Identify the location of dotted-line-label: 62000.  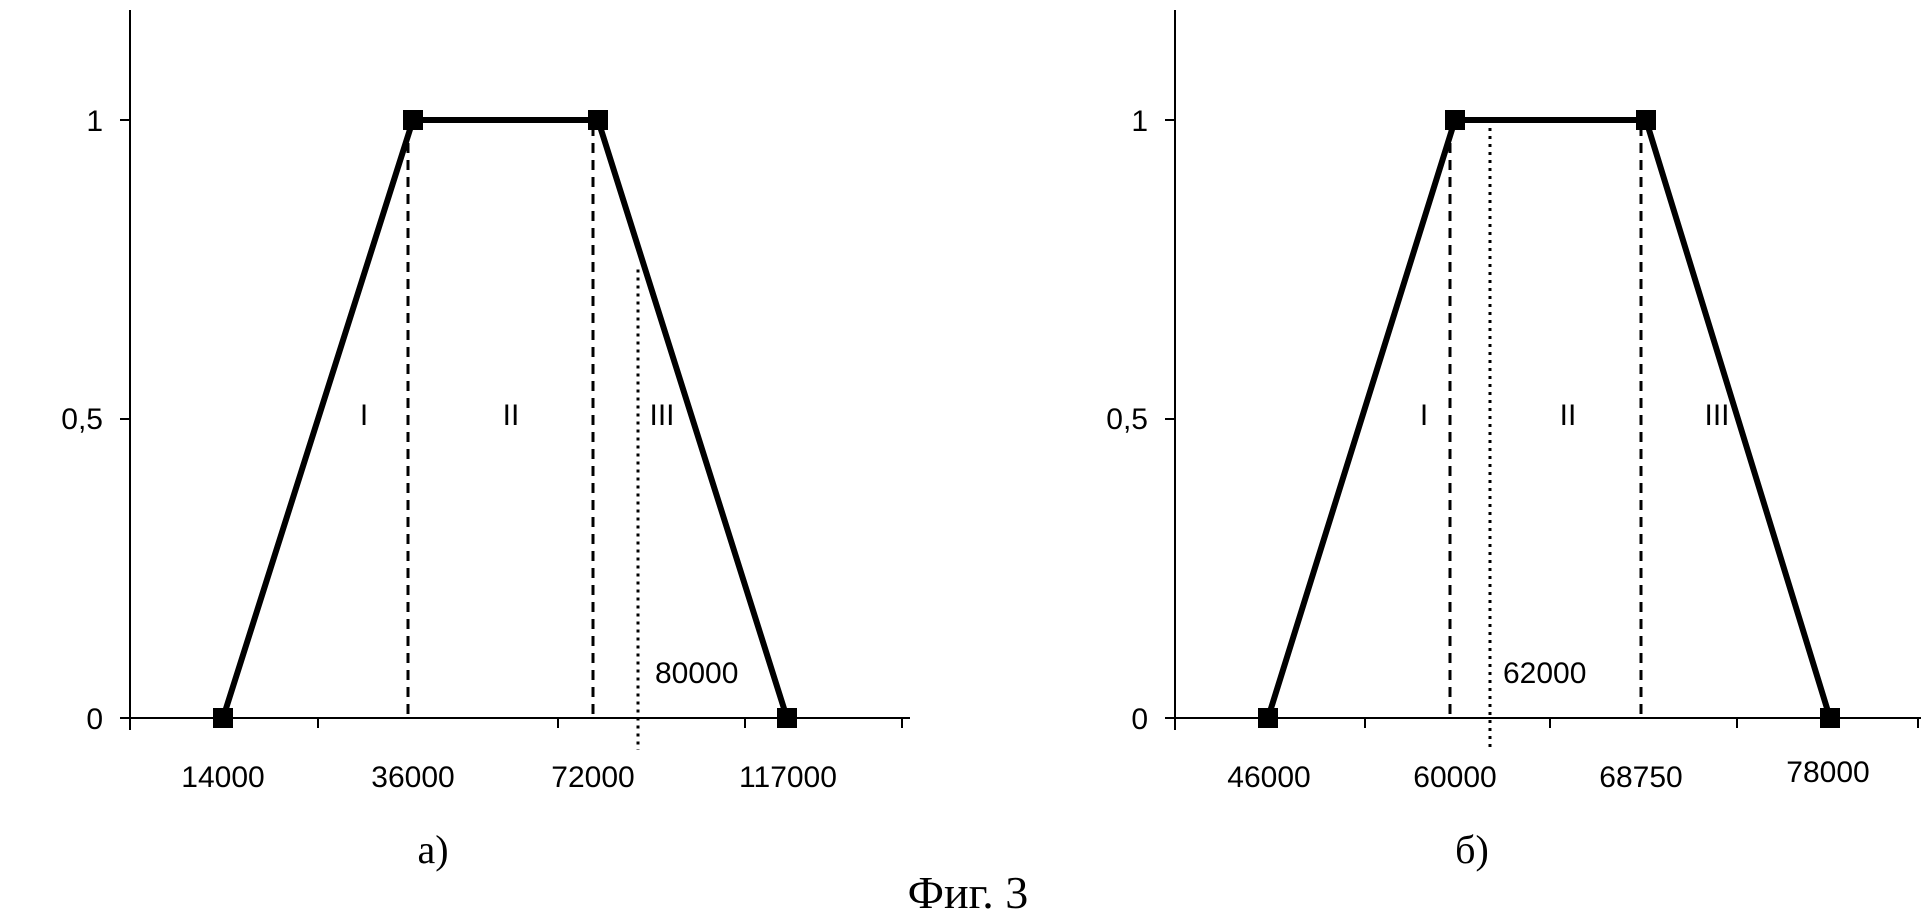
(1544, 673).